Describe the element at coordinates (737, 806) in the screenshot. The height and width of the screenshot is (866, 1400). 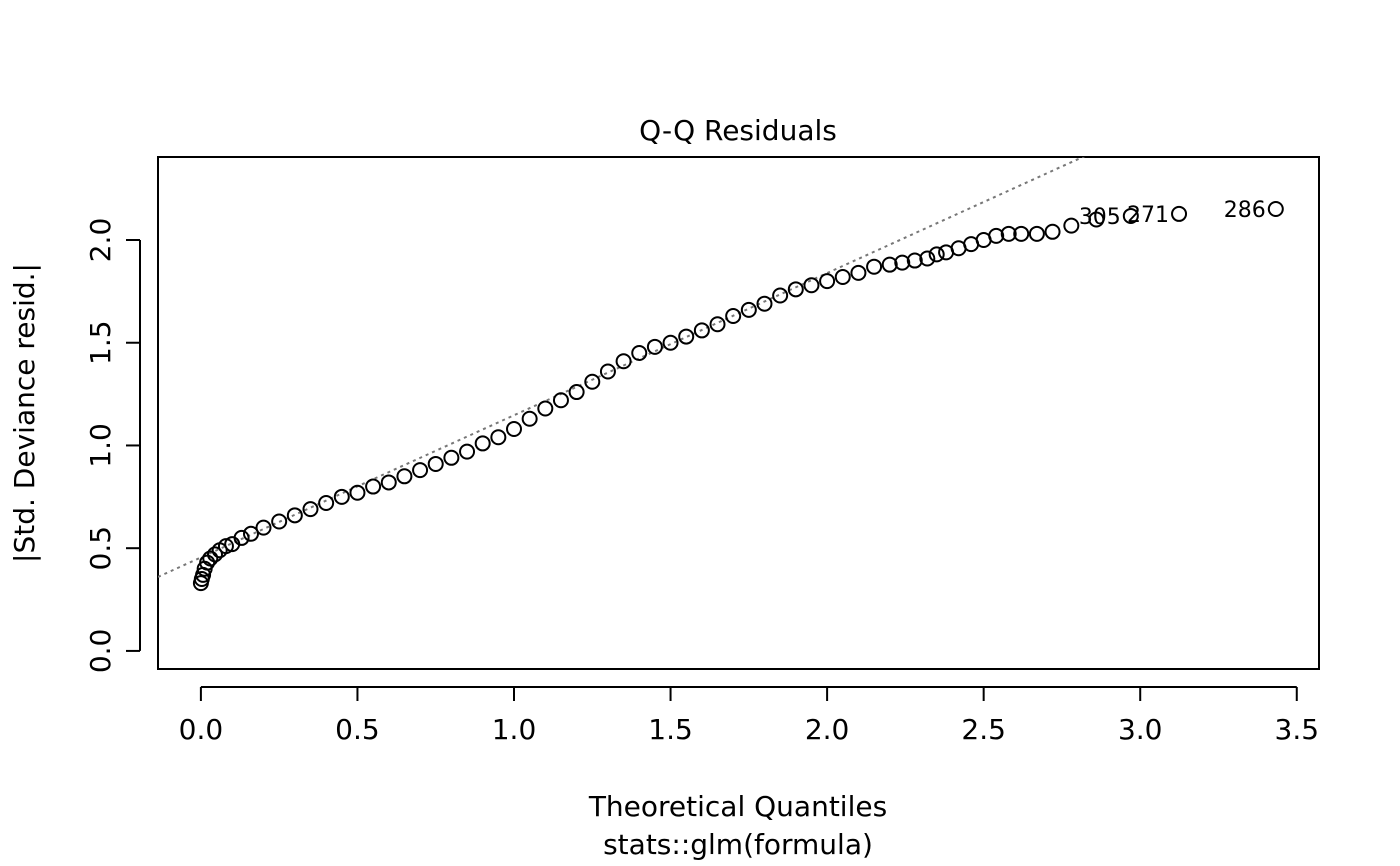
I see `x-axis-label: Theoretical Quantiles` at that location.